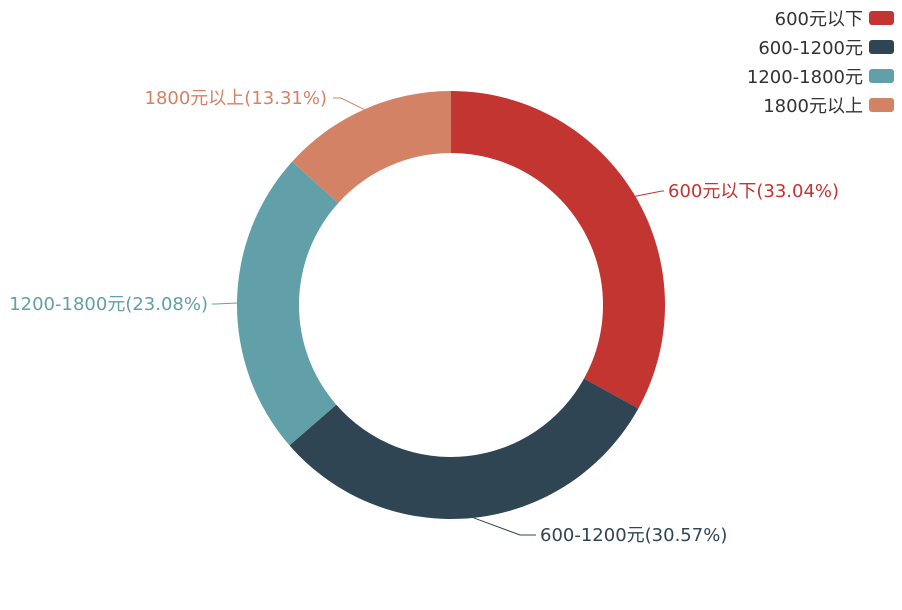 Image resolution: width=902 pixels, height=610 pixels. I want to click on legend-item-1200-1800: 1200-1800元, so click(820, 76).